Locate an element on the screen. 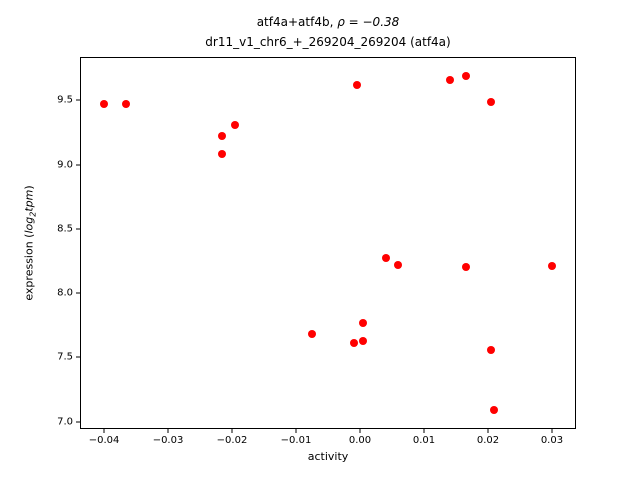 The height and width of the screenshot is (480, 640). y-tick-label: 7.5 is located at coordinates (65, 357).